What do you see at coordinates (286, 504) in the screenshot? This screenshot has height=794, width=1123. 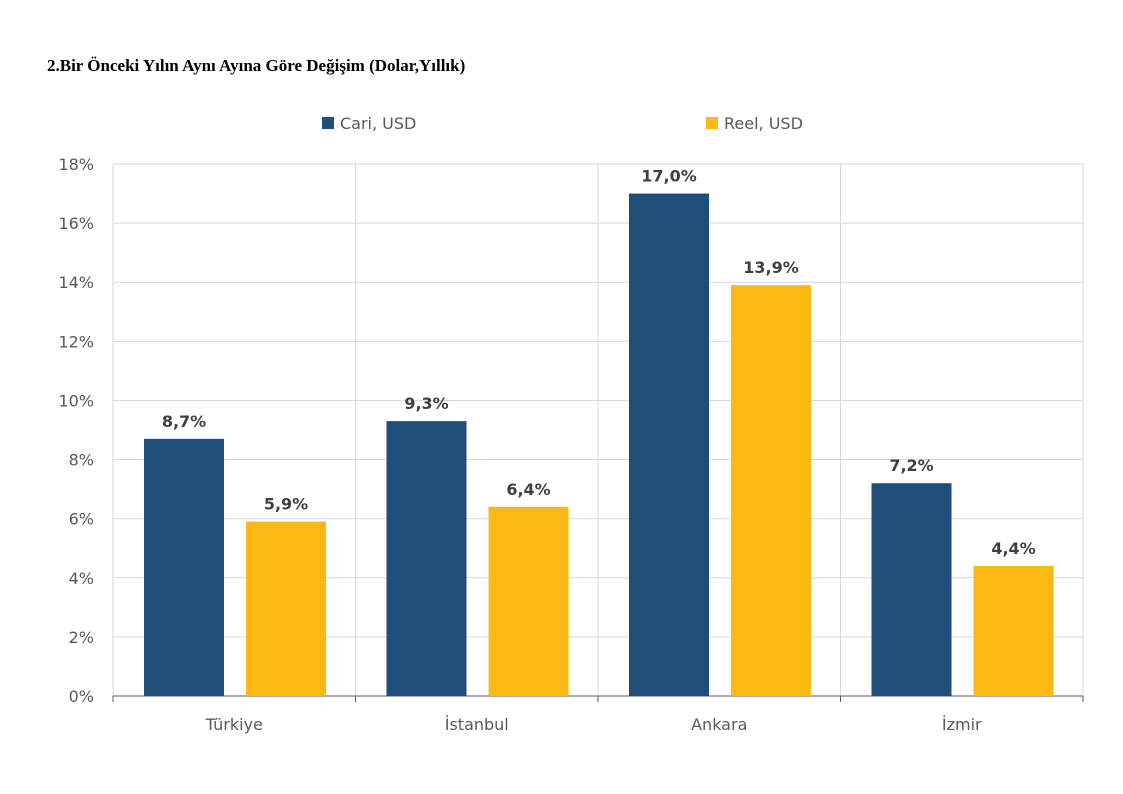 I see `data-label: 5,9%` at bounding box center [286, 504].